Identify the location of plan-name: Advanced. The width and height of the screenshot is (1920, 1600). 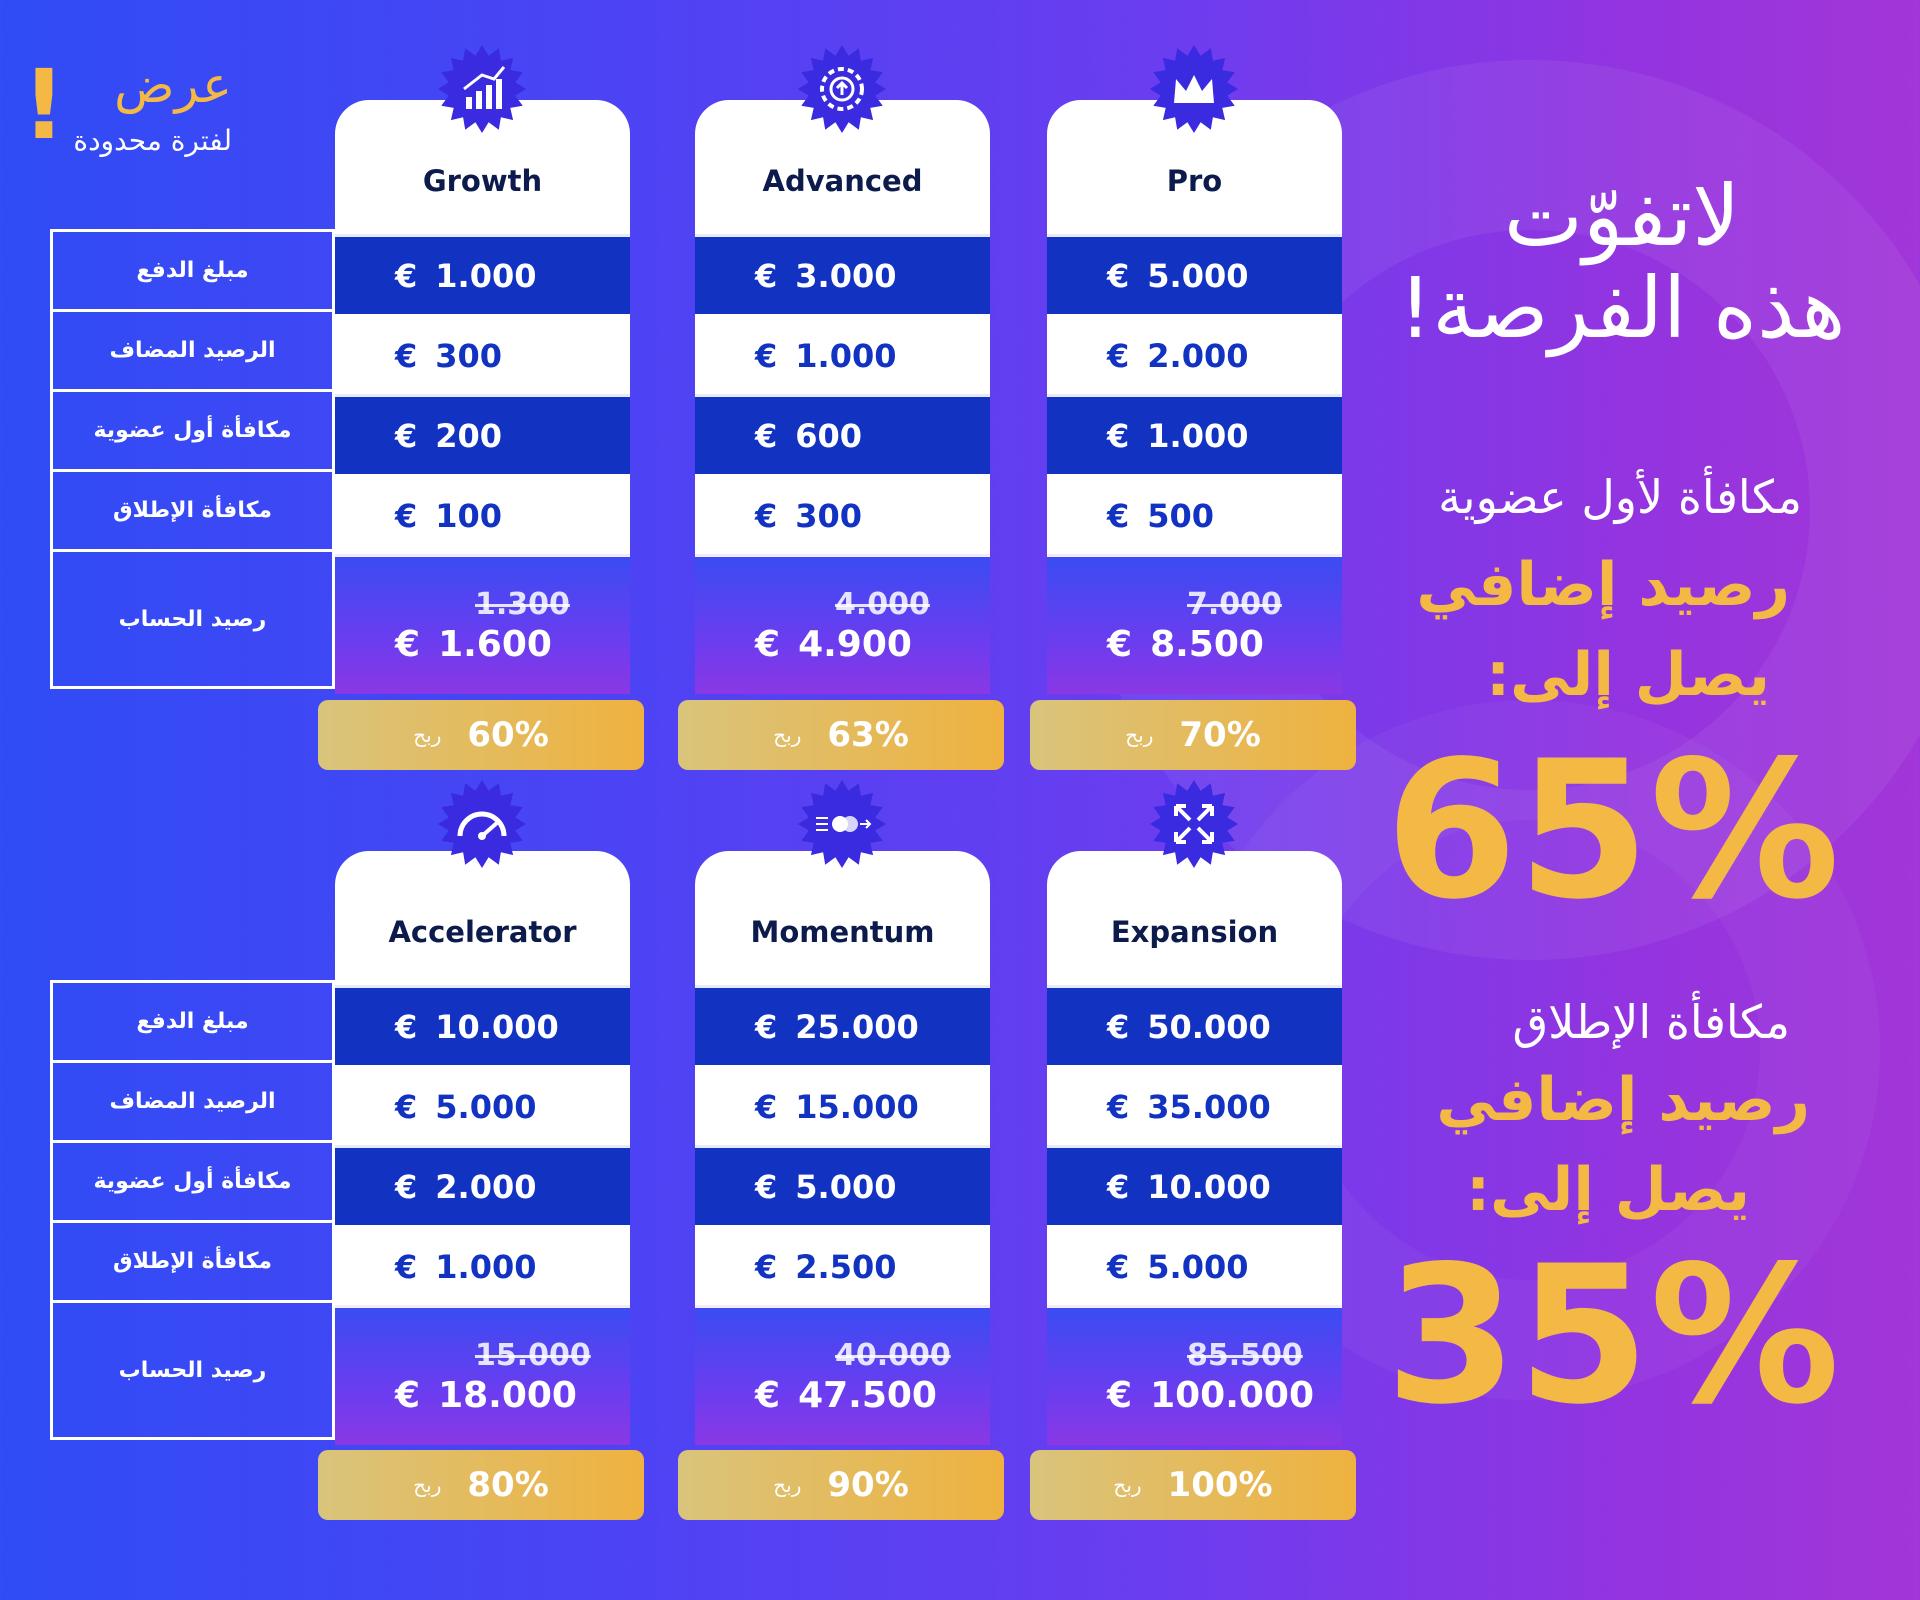
(842, 167).